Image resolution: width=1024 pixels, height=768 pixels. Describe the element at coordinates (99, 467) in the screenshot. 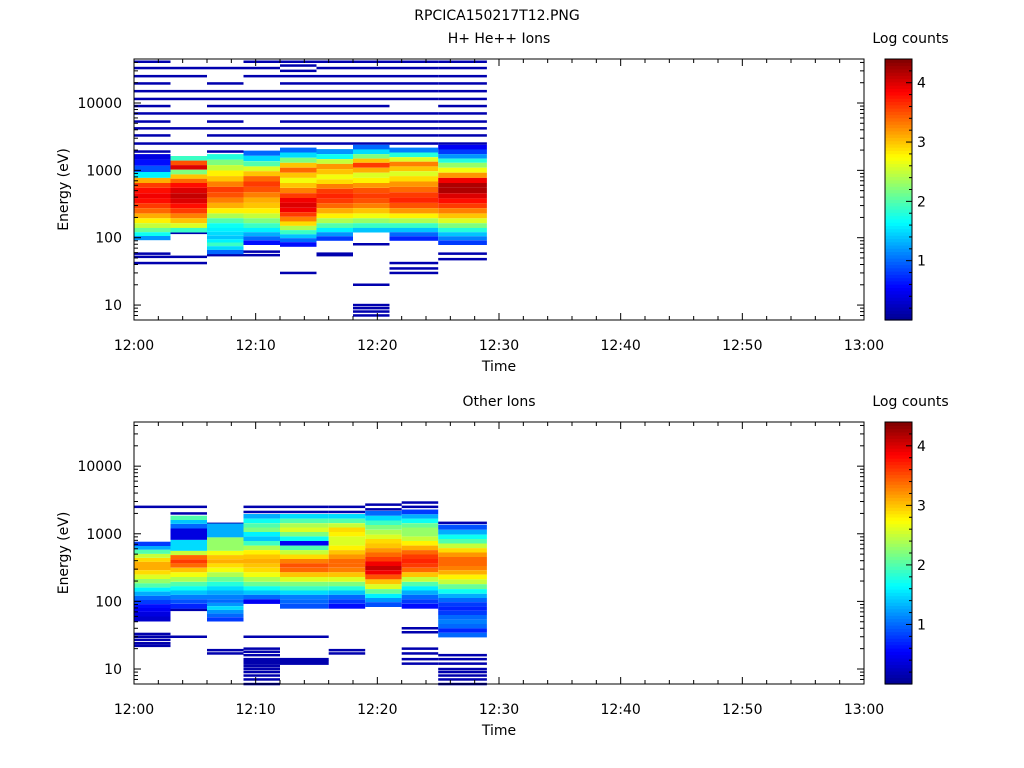

I see `y-tick-label: 10000` at that location.